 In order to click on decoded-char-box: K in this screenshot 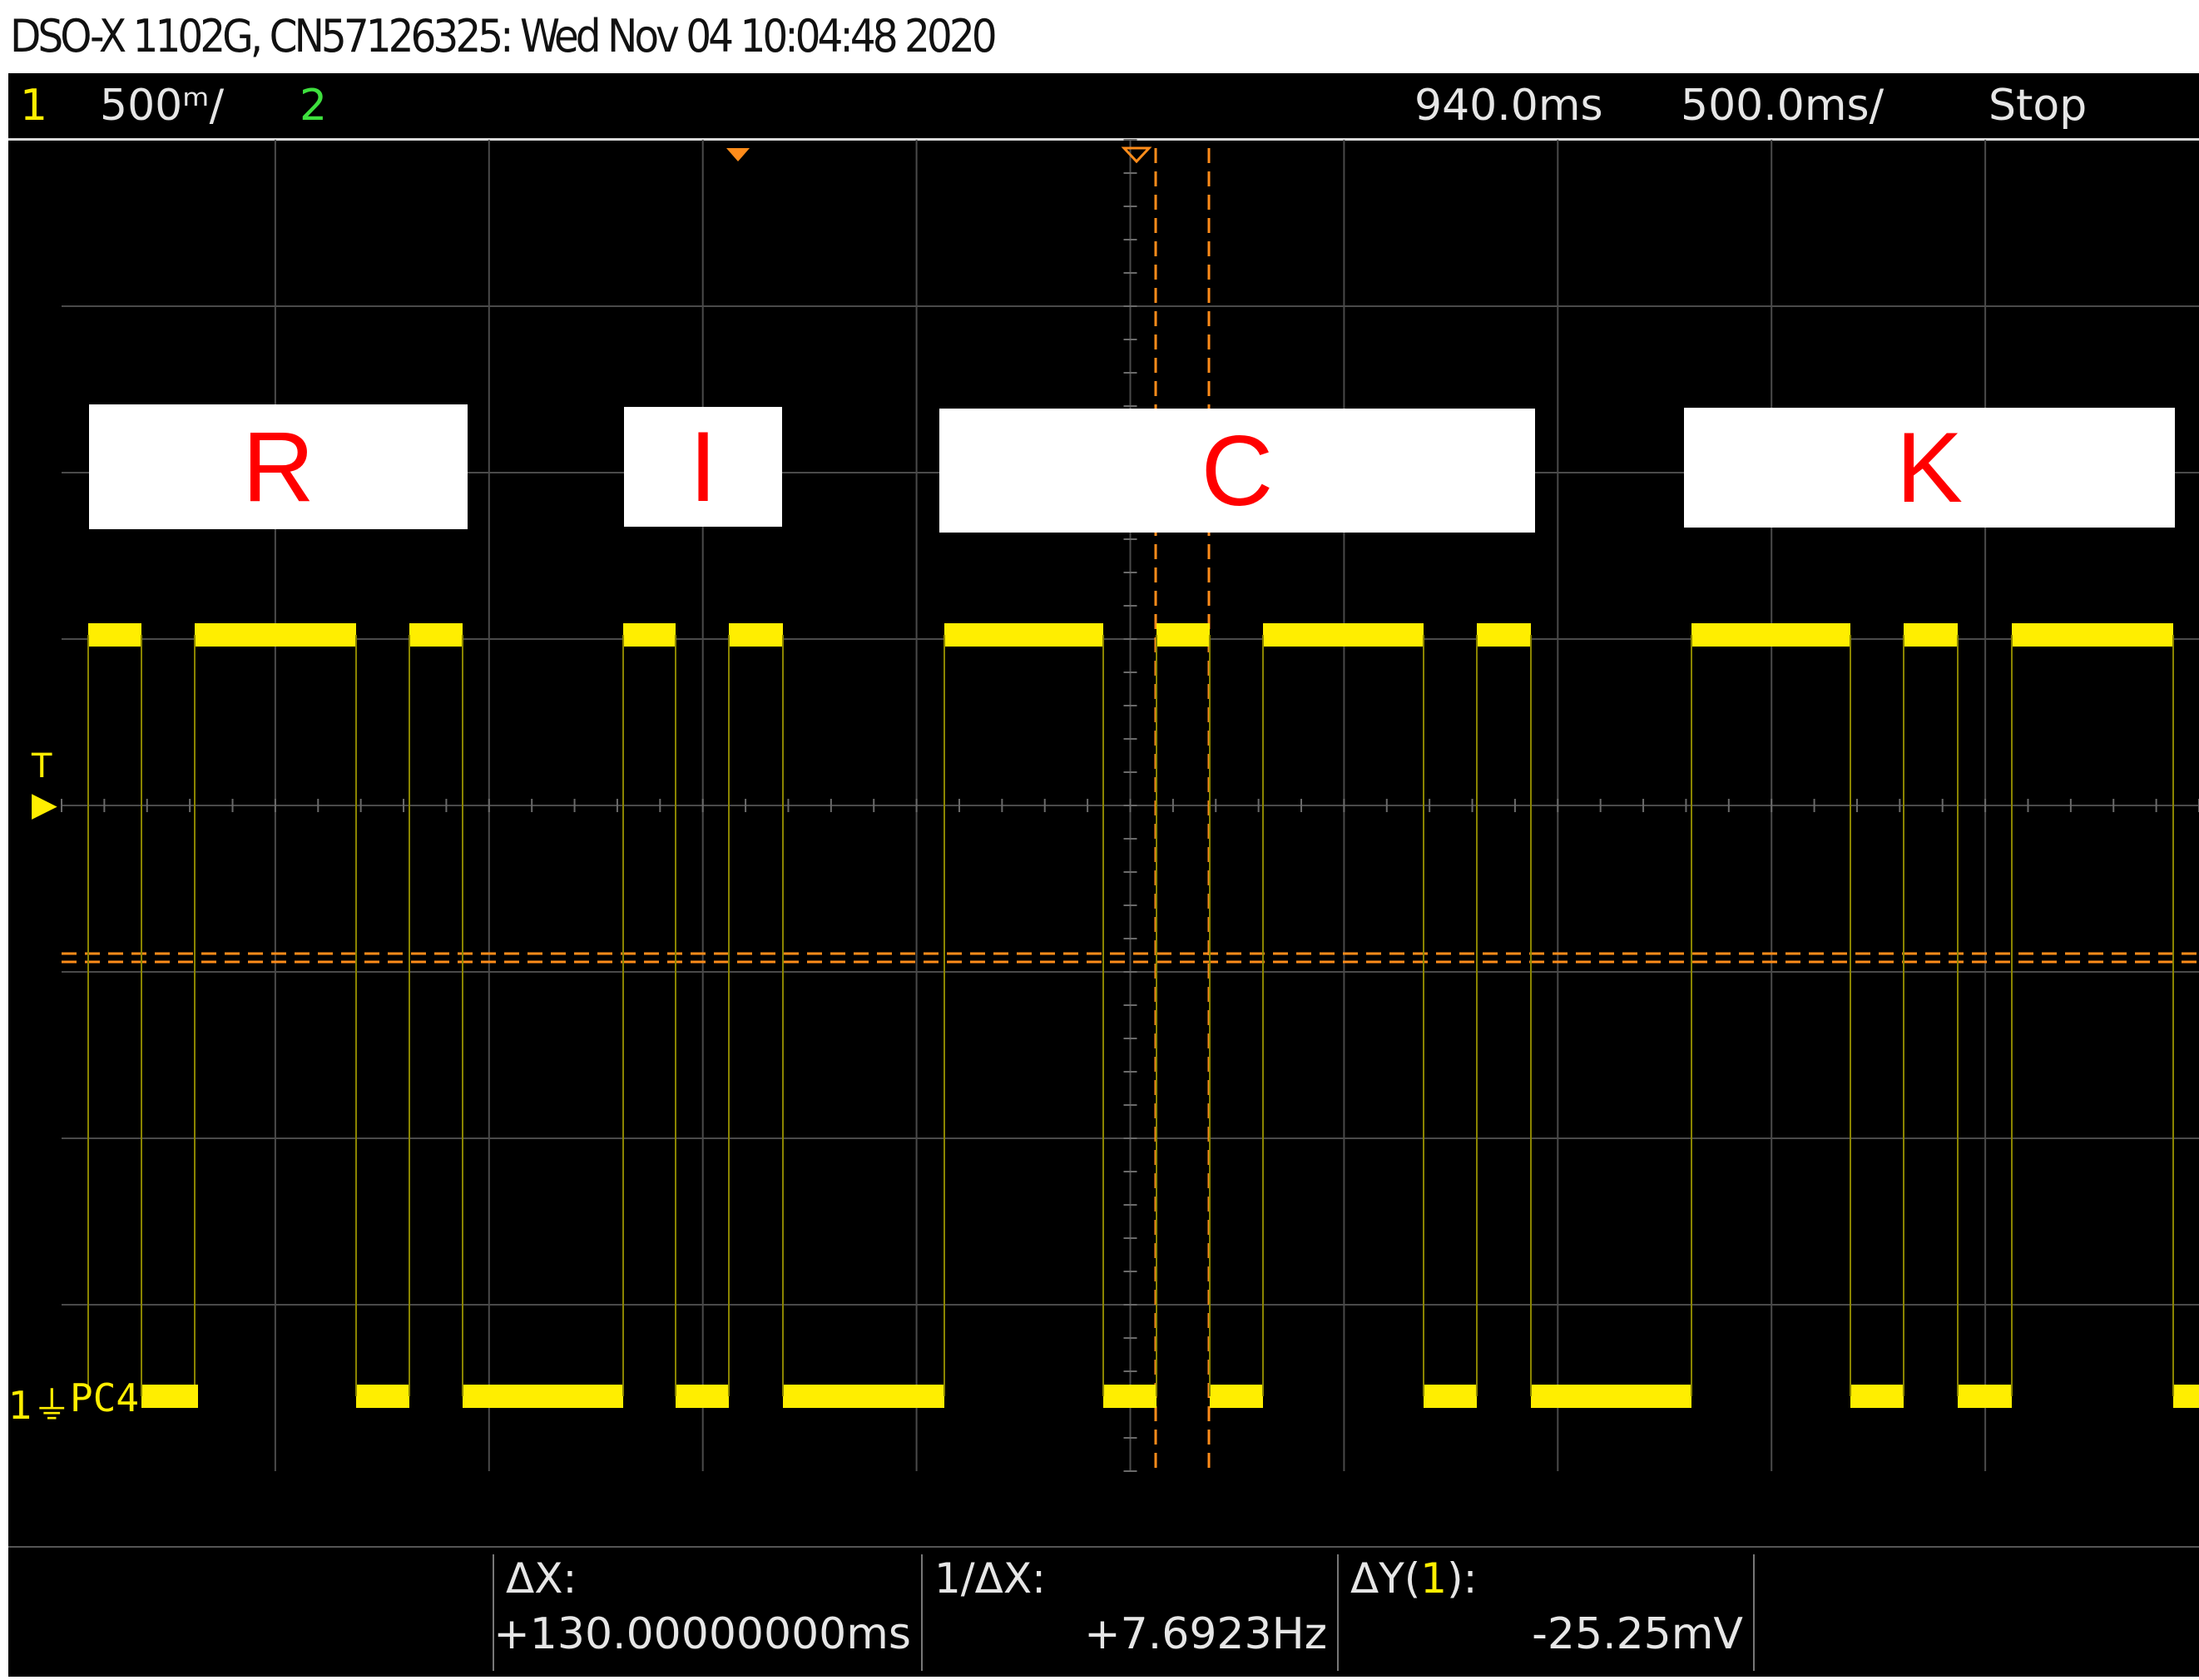, I will do `click(1930, 468)`.